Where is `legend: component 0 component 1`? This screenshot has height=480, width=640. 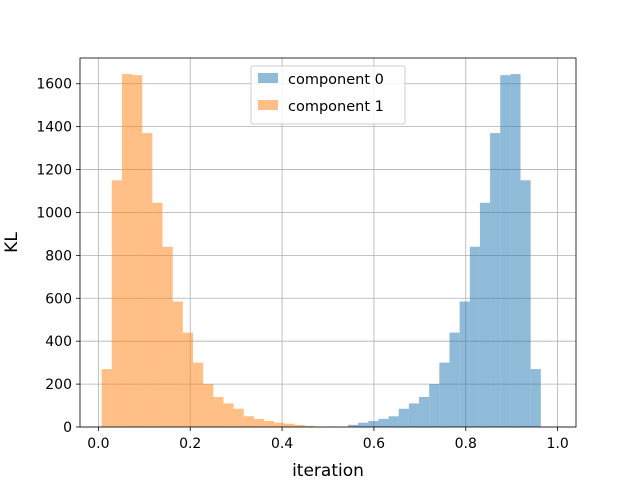 legend: component 0 component 1 is located at coordinates (328, 95).